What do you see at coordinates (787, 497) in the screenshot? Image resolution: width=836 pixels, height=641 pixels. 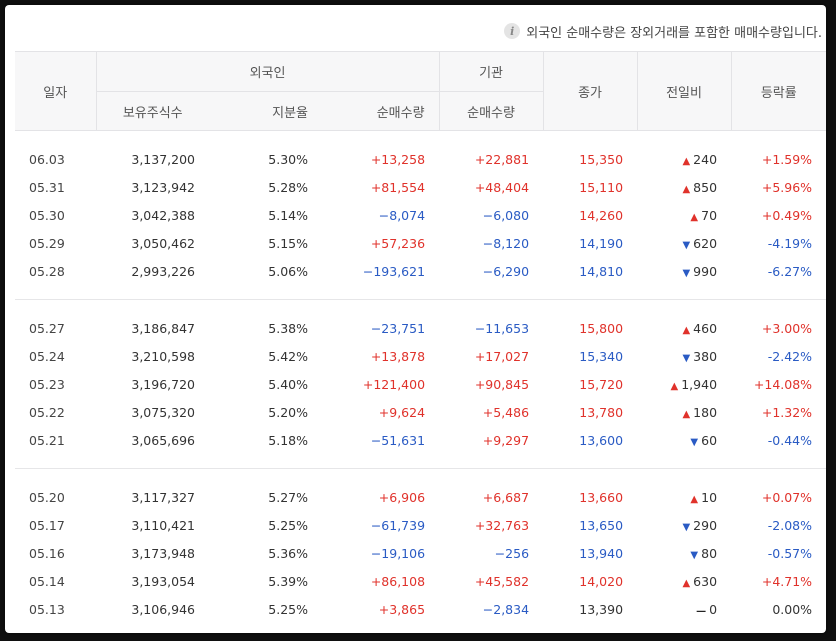 I see `rate-cell: +0.07%` at bounding box center [787, 497].